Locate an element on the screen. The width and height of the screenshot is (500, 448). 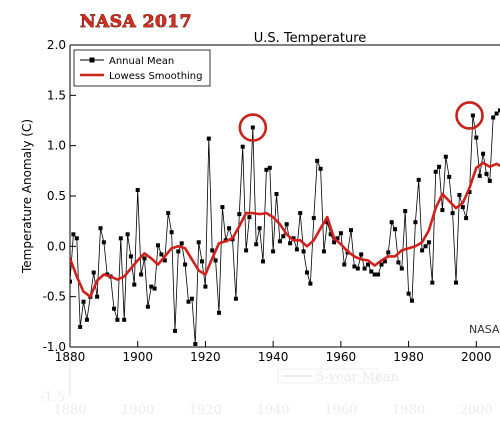
y-tick-label: 2.0 is located at coordinates (56, 45).